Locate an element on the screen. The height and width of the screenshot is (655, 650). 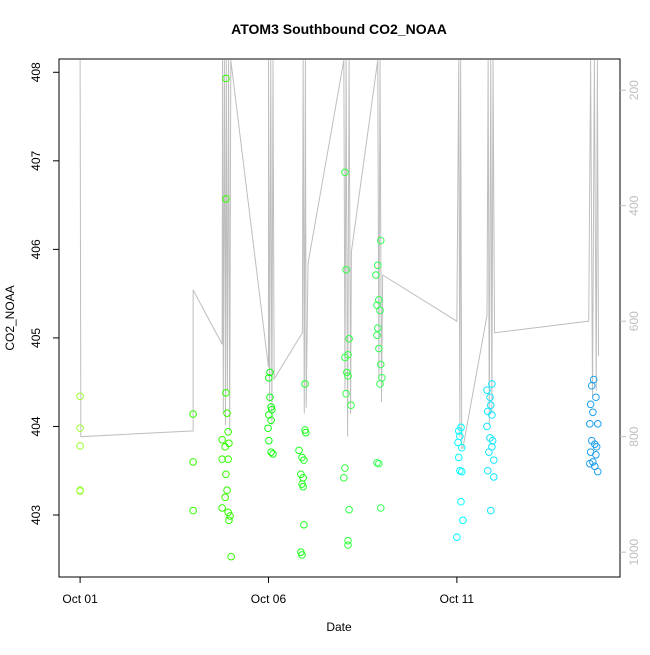
y-tick-label: 405 is located at coordinates (36, 338).